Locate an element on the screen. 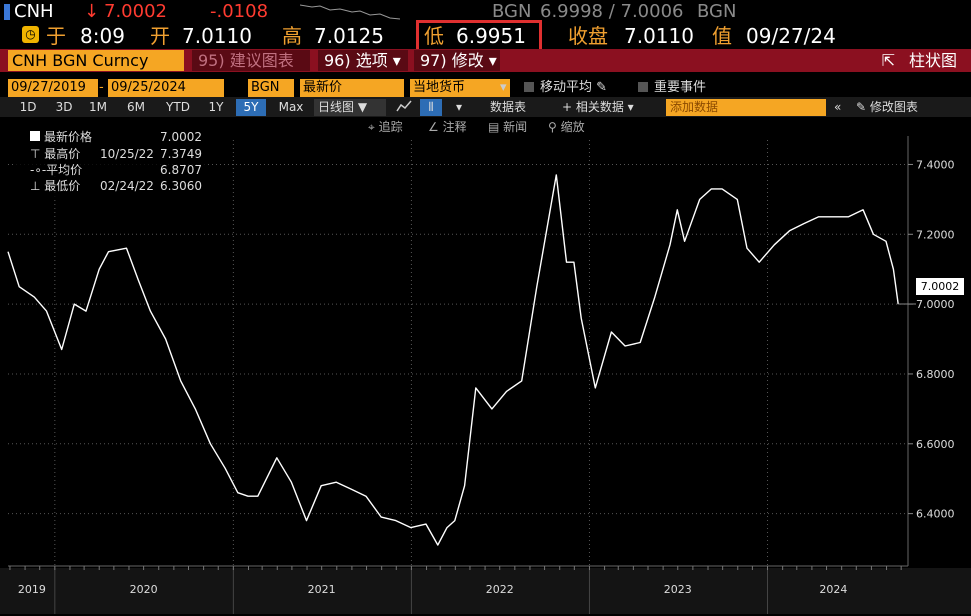 The width and height of the screenshot is (971, 616). modify-menu: 97) 修改 ▾ is located at coordinates (457, 60).